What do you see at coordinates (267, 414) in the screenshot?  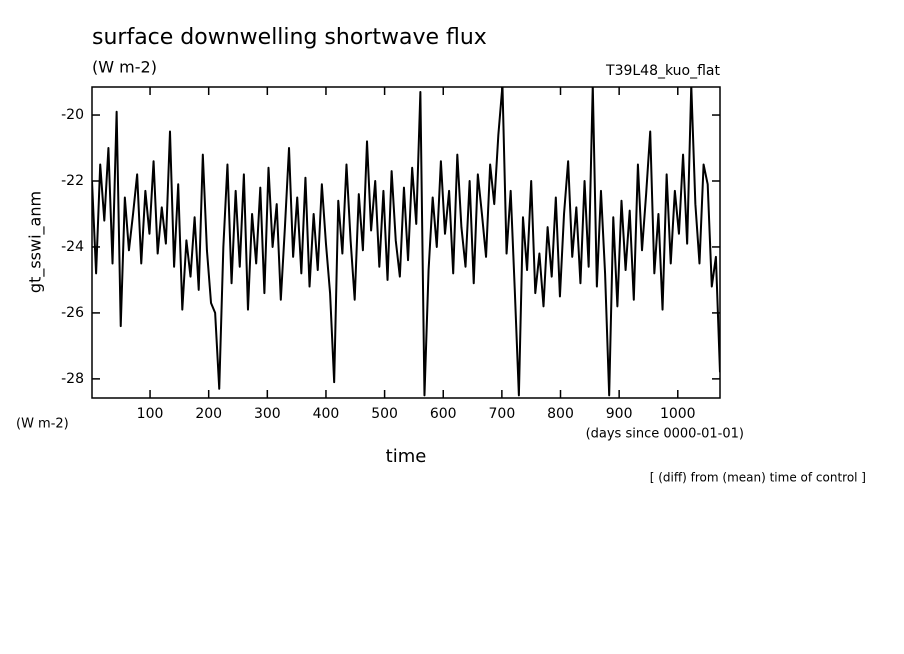 I see `x-tick-label: 300` at bounding box center [267, 414].